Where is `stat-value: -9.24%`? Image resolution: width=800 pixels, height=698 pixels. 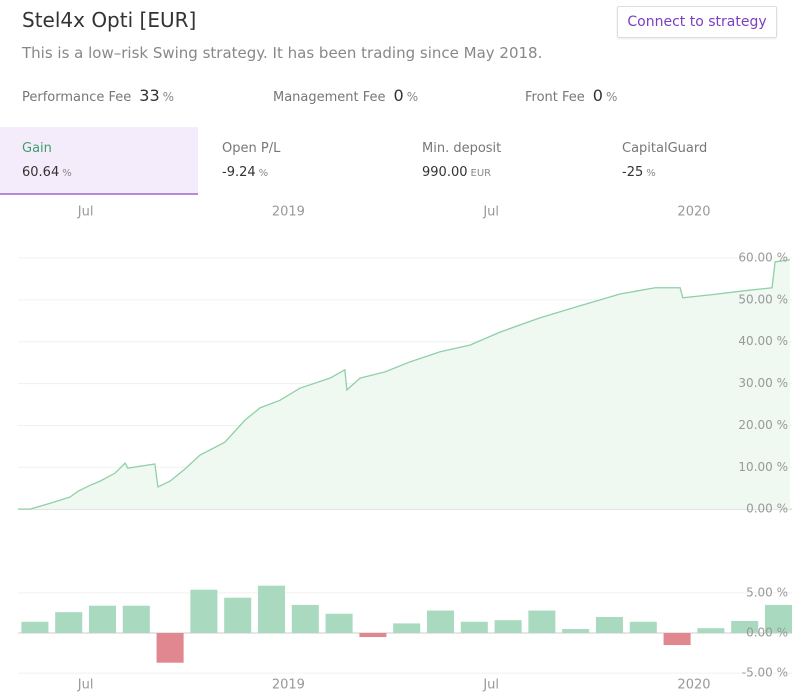 stat-value: -9.24% is located at coordinates (245, 172).